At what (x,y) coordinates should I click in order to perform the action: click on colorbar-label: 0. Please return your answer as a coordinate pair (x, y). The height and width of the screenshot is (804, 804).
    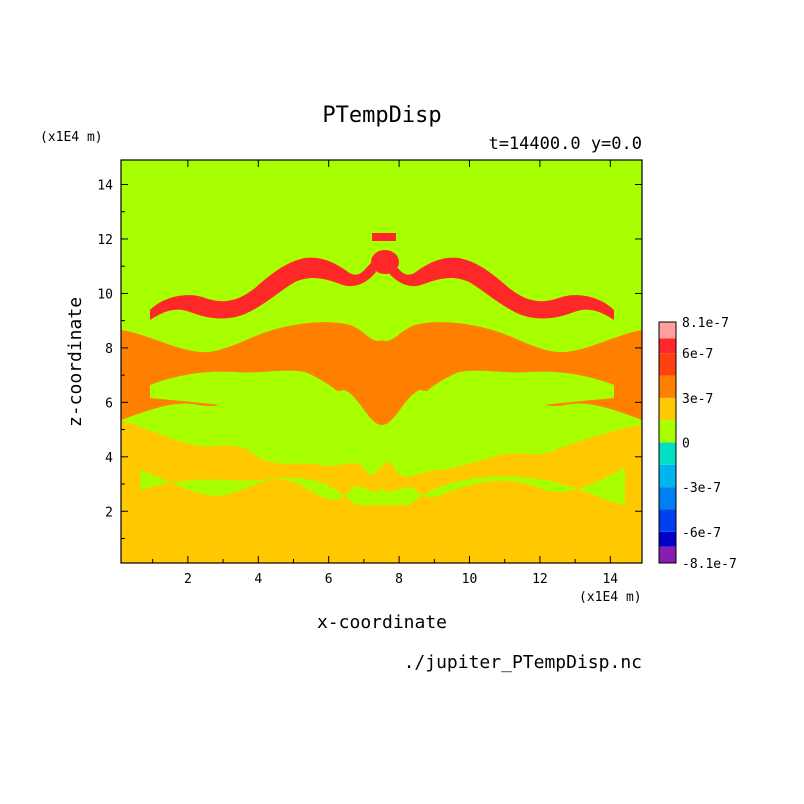
    Looking at the image, I should click on (686, 444).